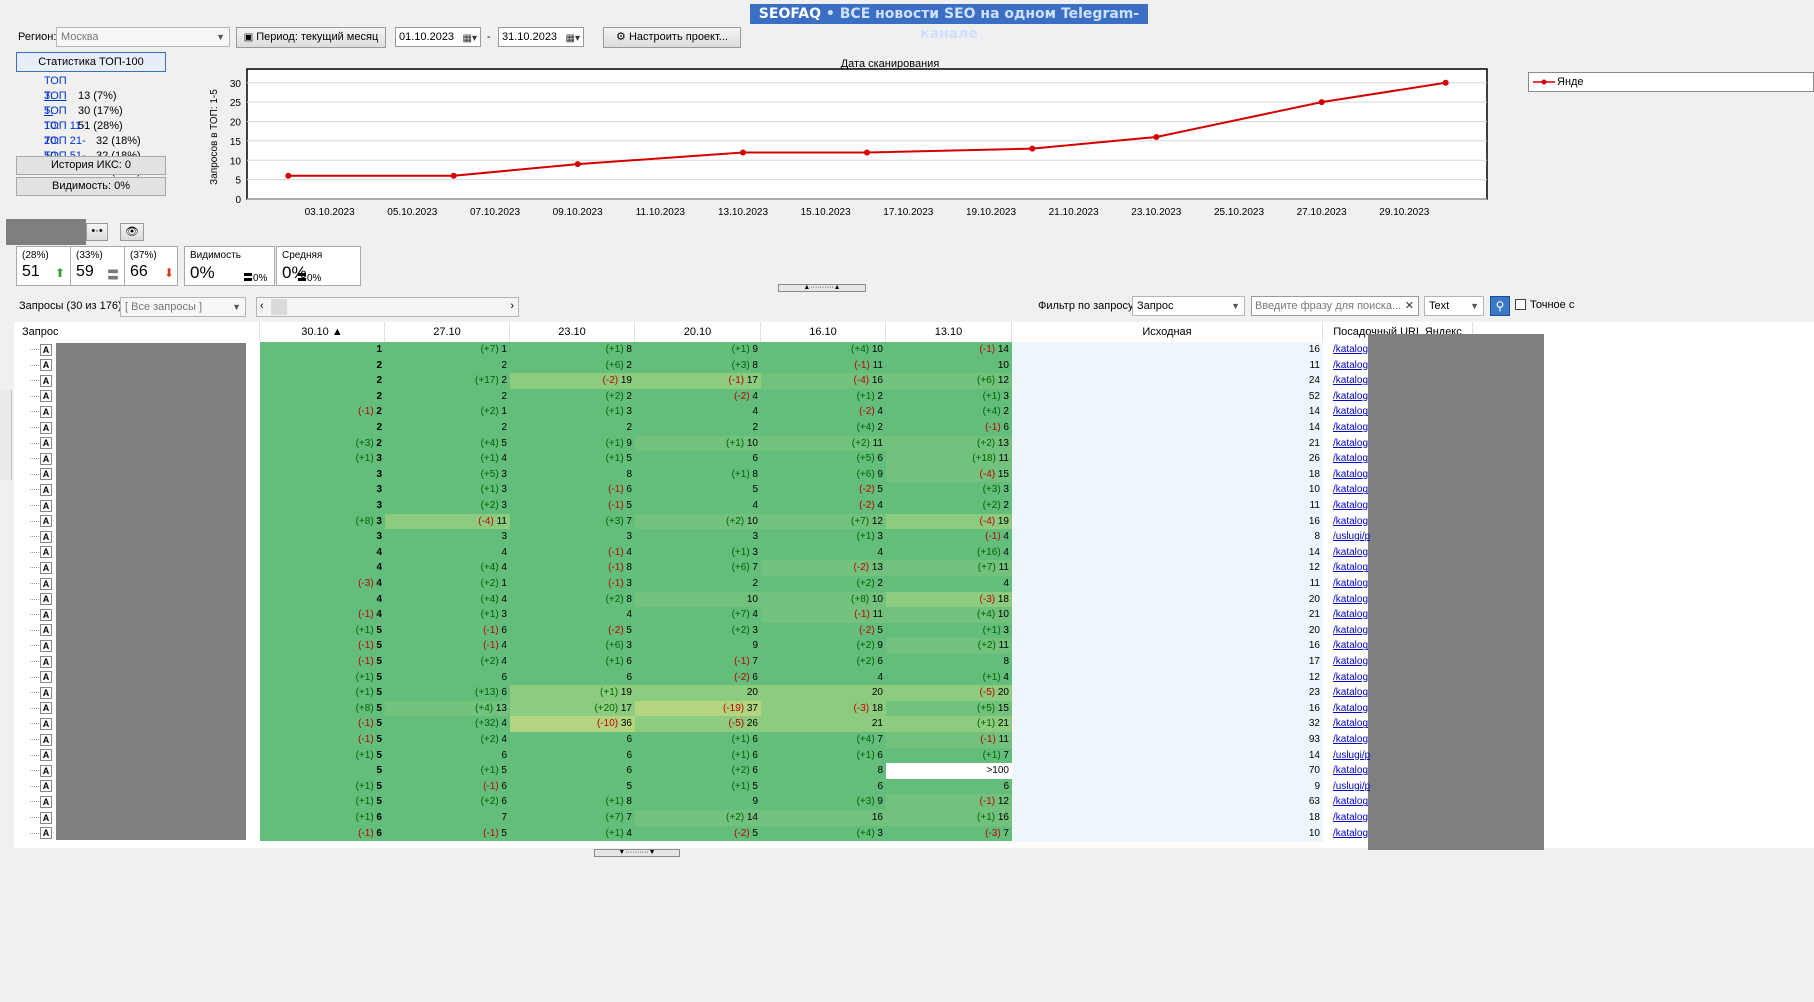 This screenshot has width=1814, height=1002. Describe the element at coordinates (822, 288) in the screenshot. I see `splitter-handle: ▲··········▲` at that location.